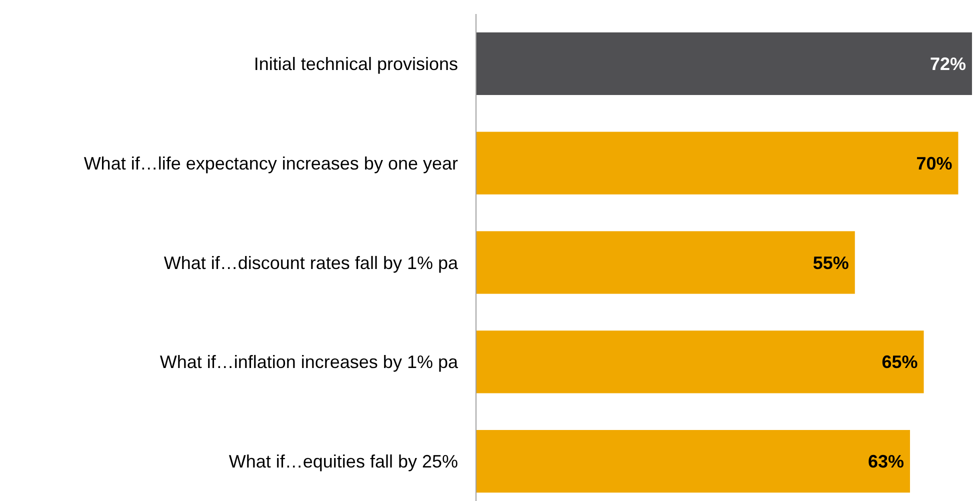 This screenshot has height=501, width=973. I want to click on y-tick-label: What if…equities fall by 25%, so click(343, 462).